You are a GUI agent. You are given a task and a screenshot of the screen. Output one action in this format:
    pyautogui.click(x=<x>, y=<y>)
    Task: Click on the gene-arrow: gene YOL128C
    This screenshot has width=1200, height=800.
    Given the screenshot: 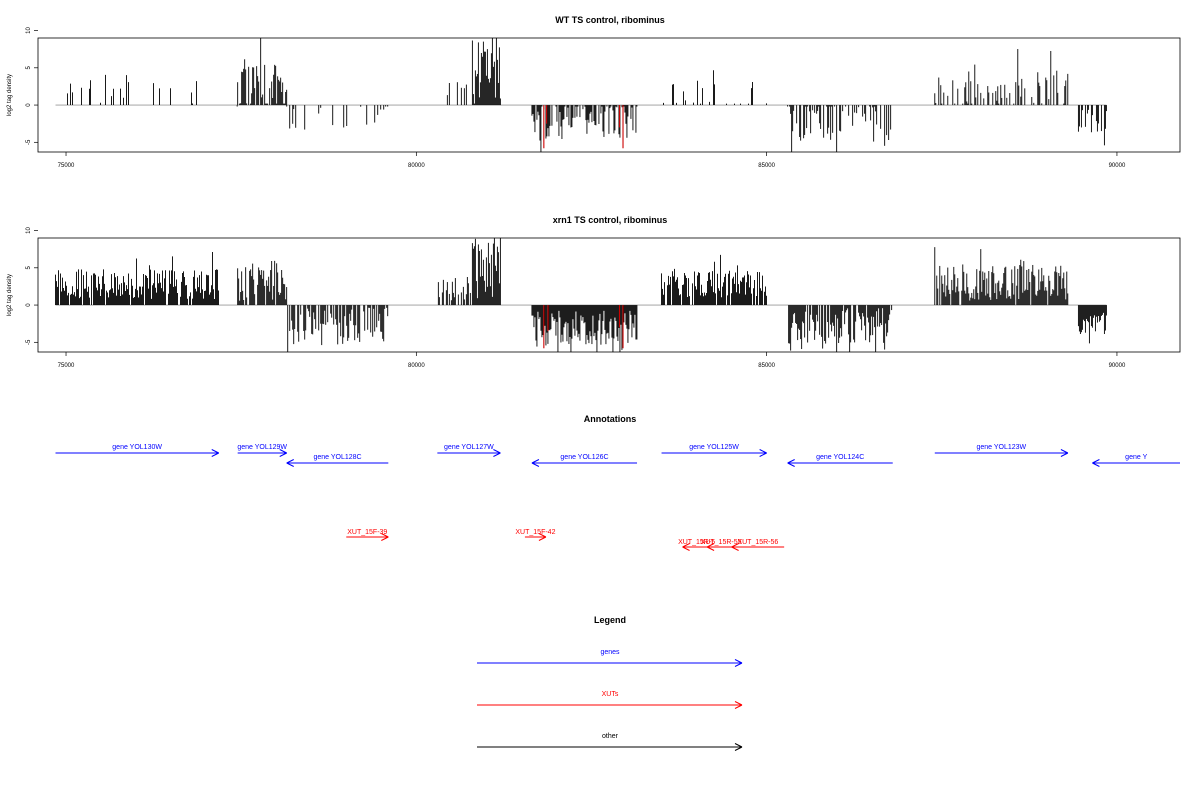 What is the action you would take?
    pyautogui.click(x=337, y=460)
    